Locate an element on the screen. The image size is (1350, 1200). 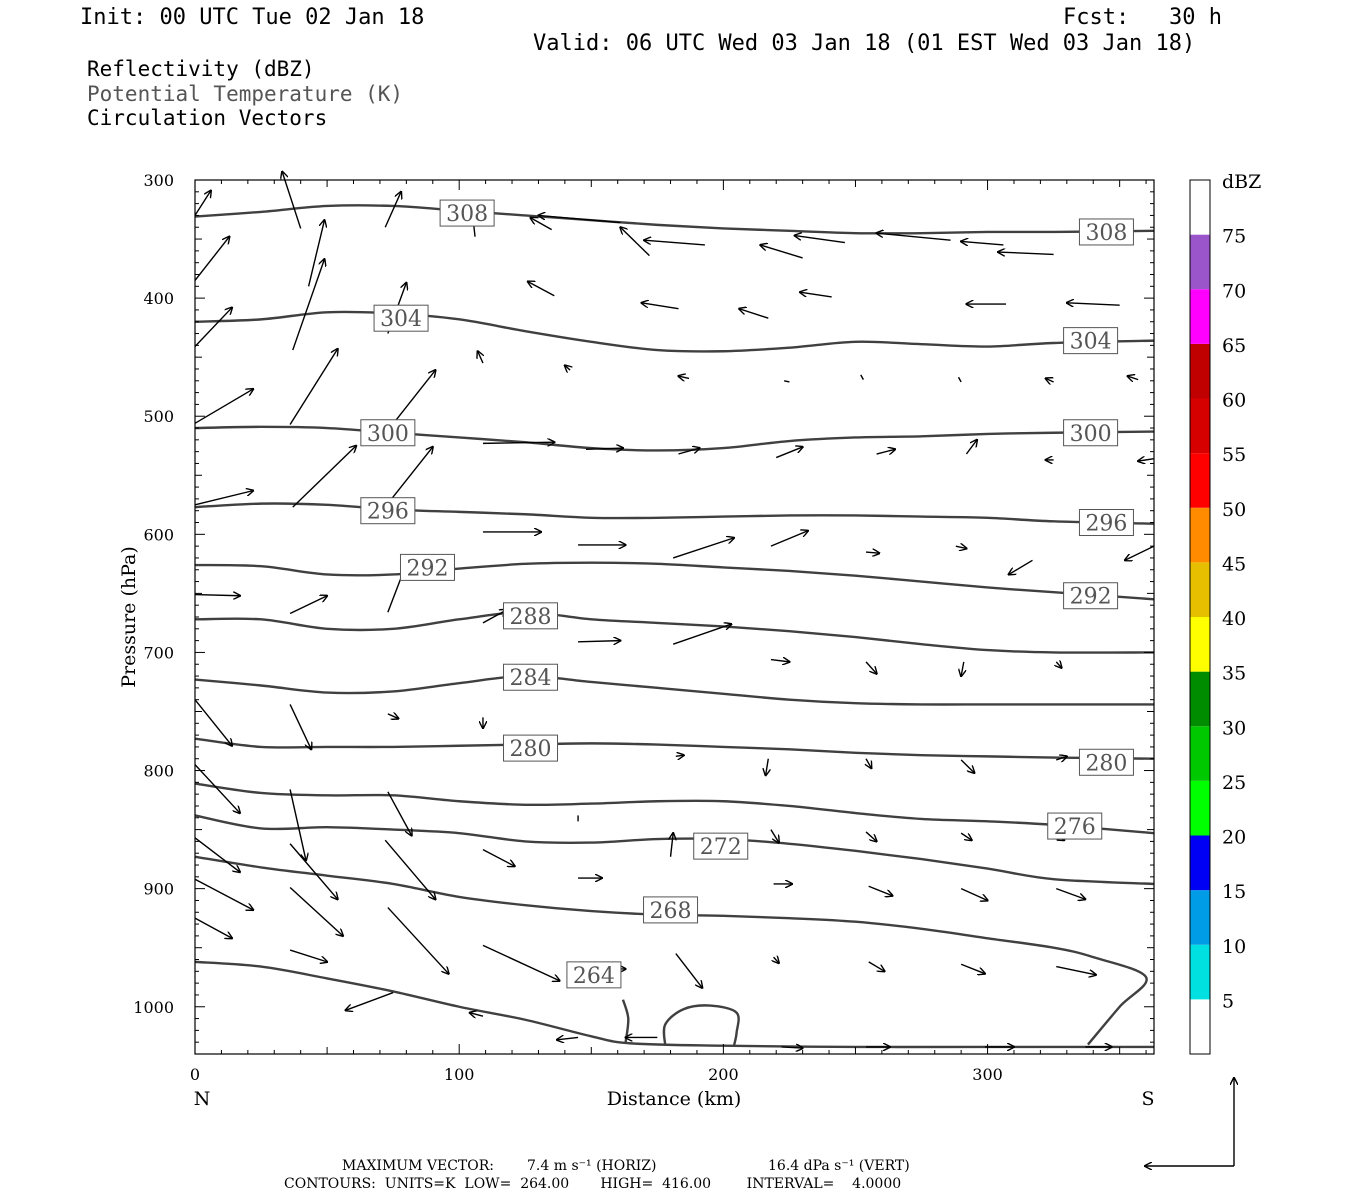
contour-label-272: 272 is located at coordinates (721, 846).